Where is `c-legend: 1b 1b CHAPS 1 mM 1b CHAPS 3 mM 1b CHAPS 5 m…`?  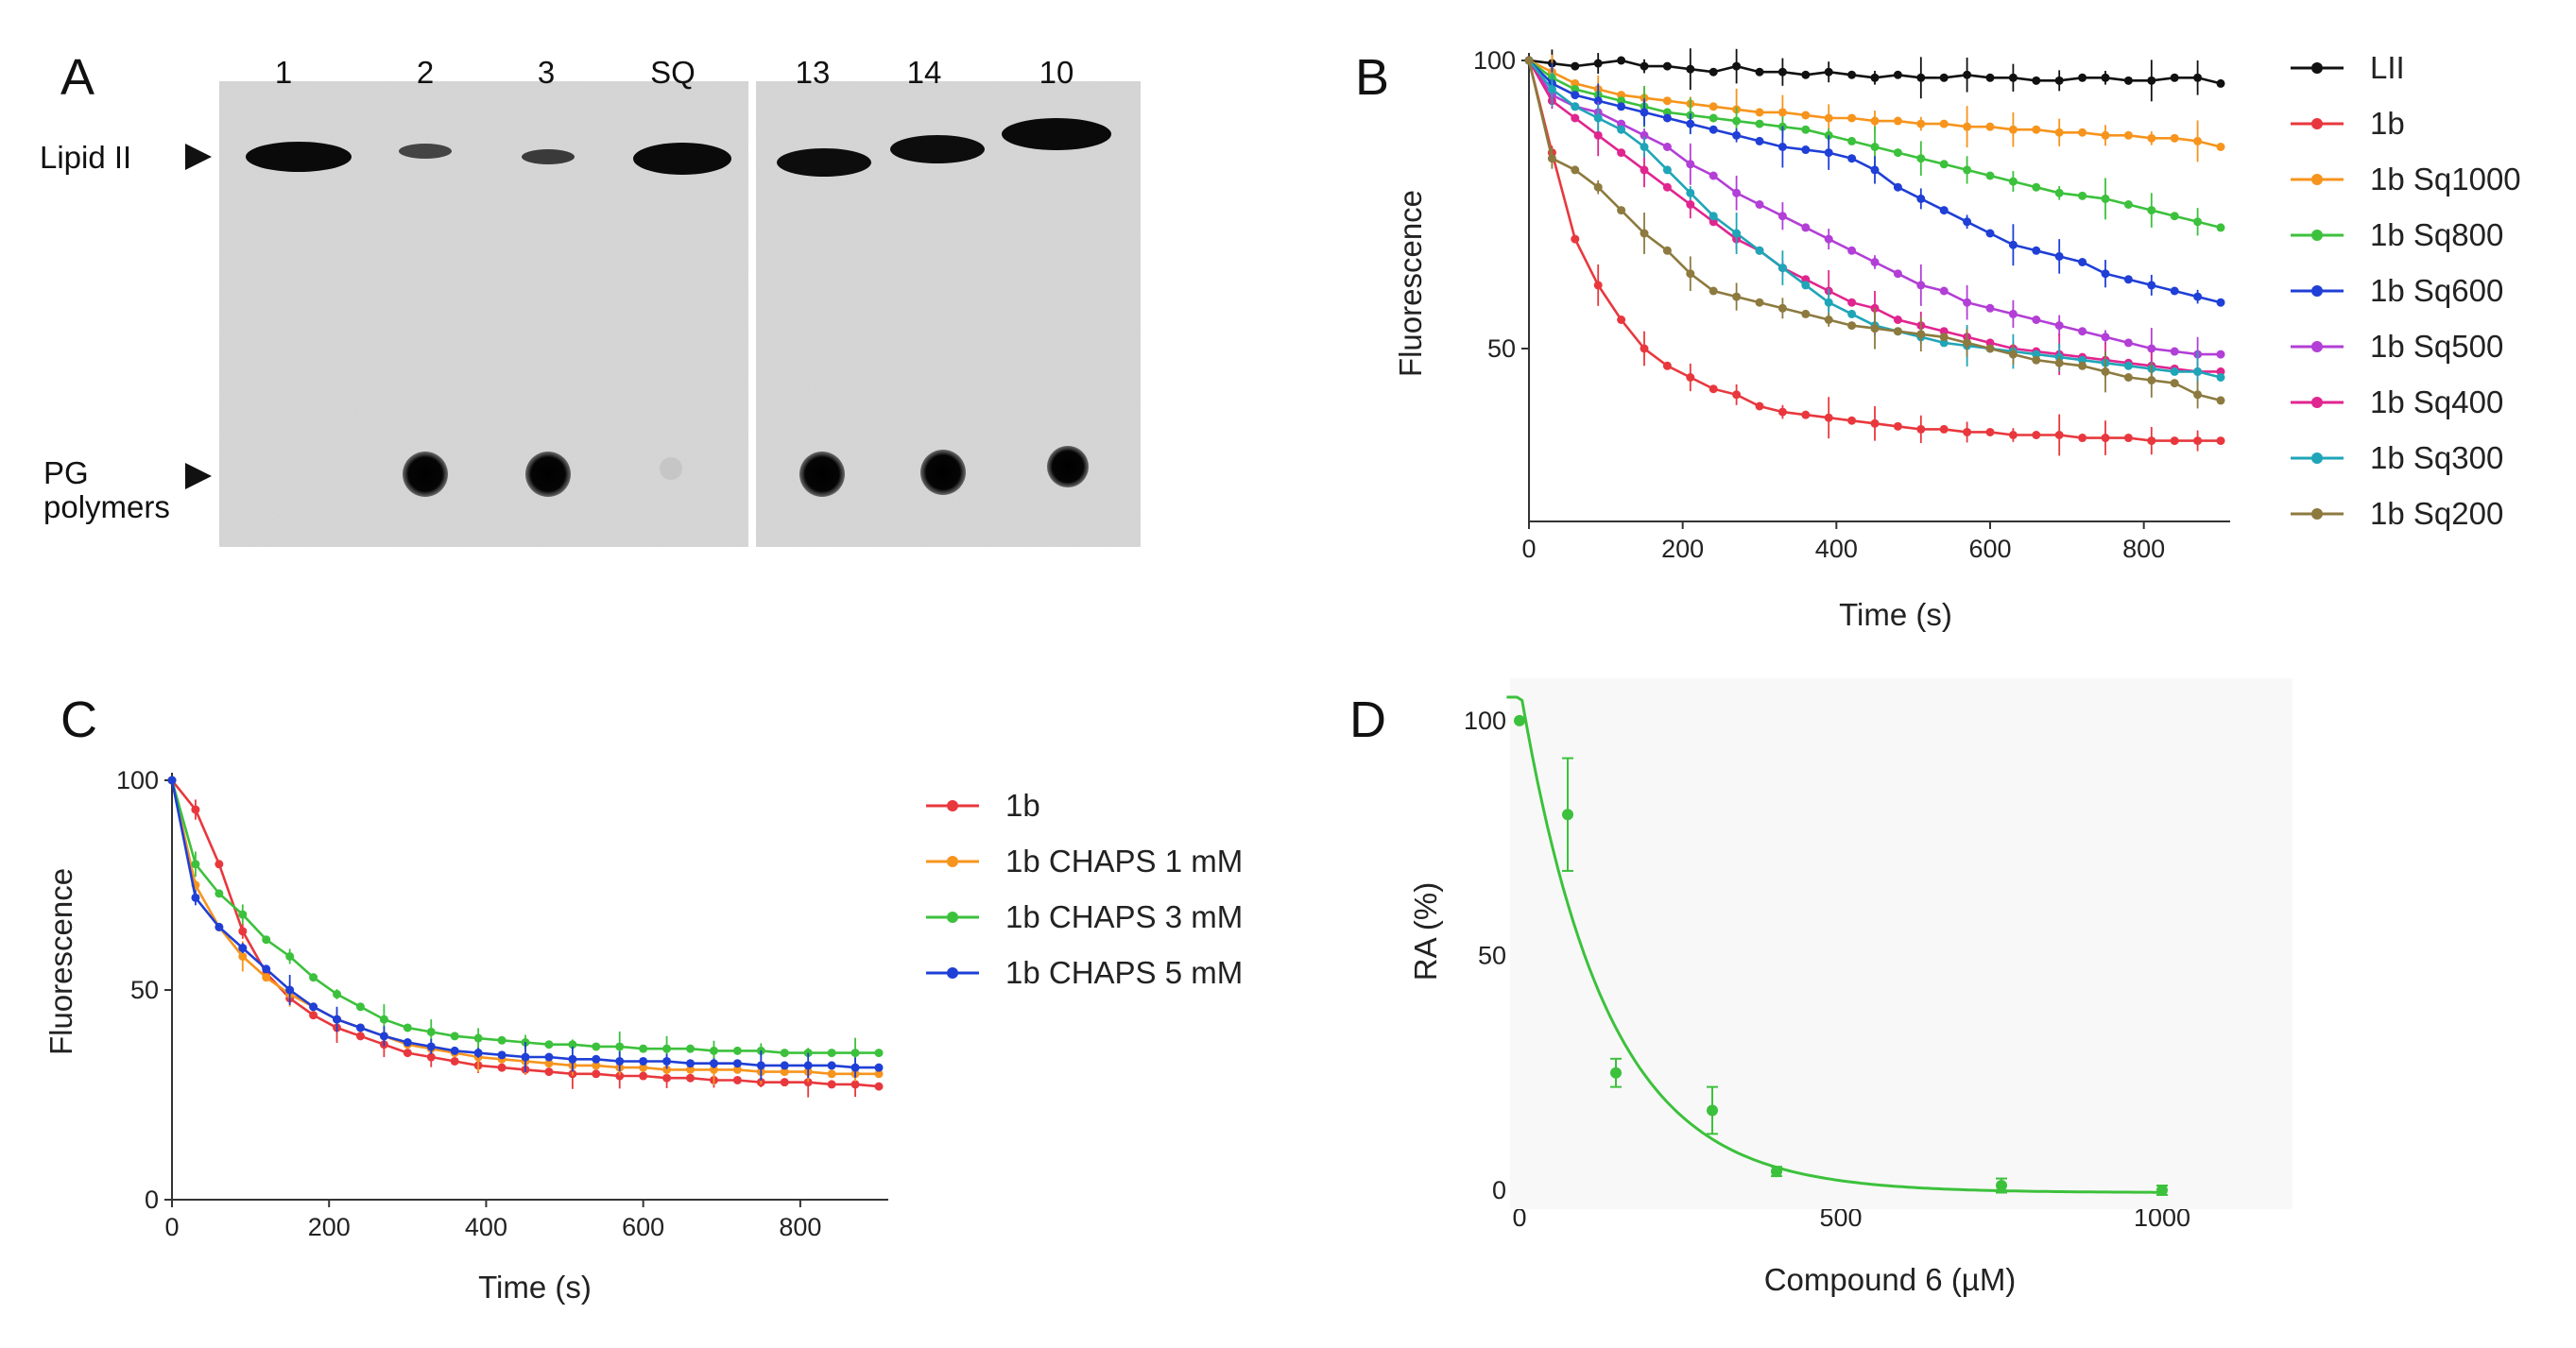
c-legend: 1b 1b CHAPS 1 mM 1b CHAPS 3 mM 1b CHAPS 5 m… is located at coordinates (1084, 889).